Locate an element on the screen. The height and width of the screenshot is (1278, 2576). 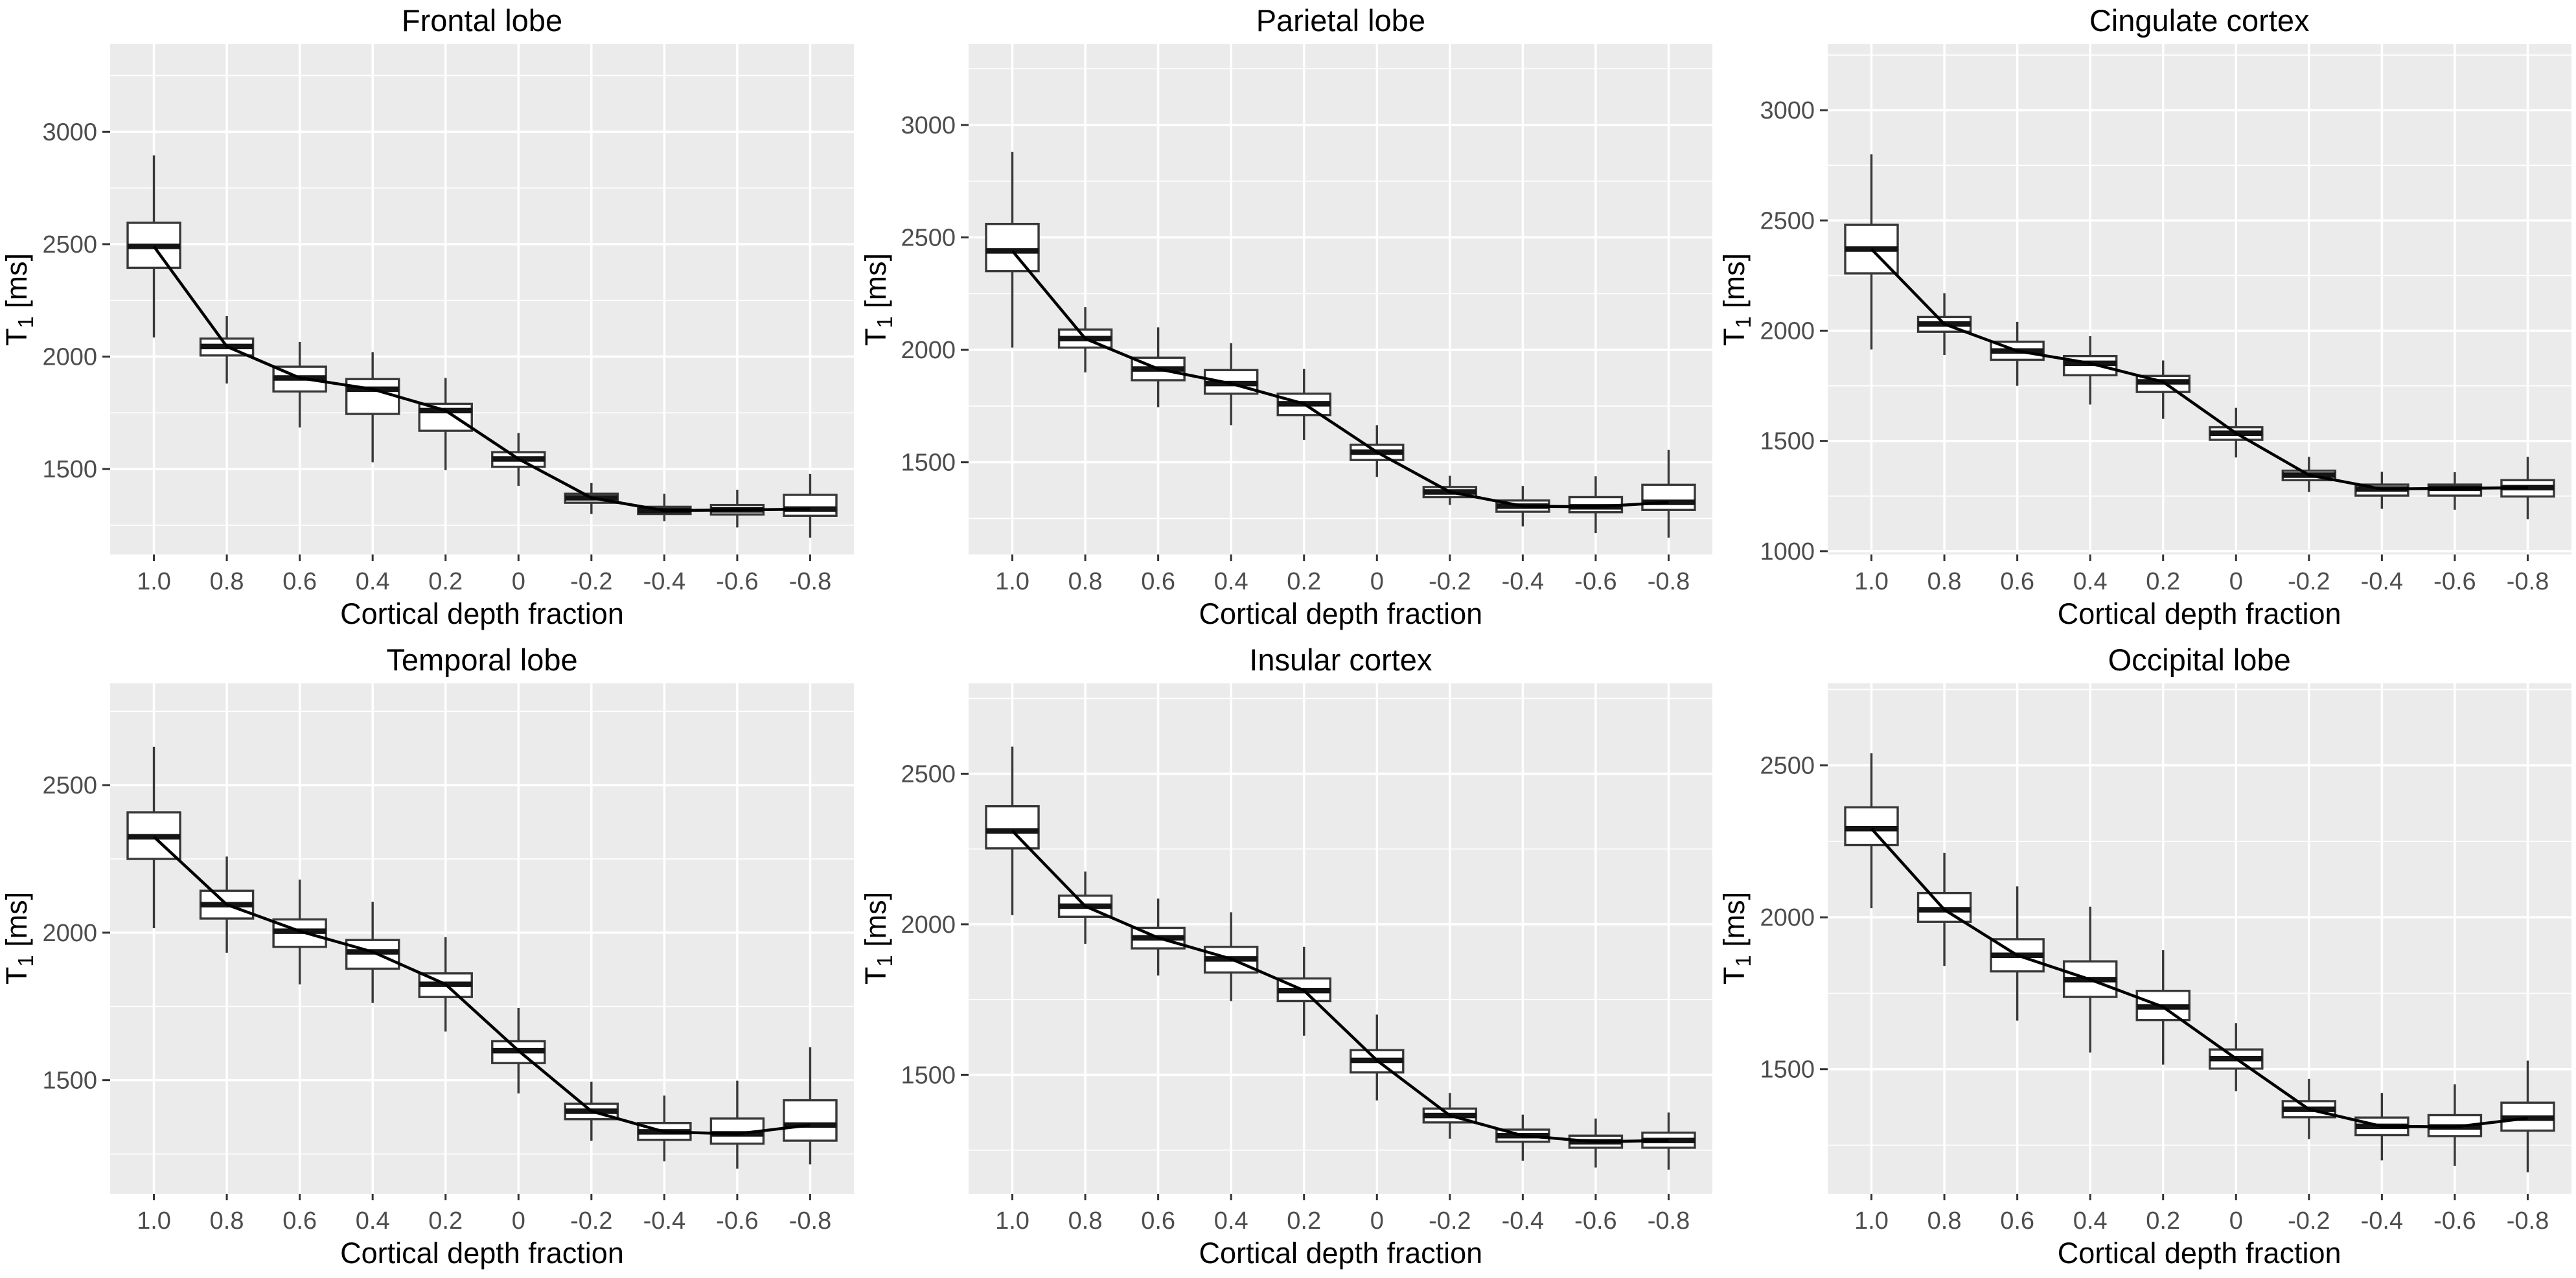
y-tick-label: 1000 is located at coordinates (1788, 551).